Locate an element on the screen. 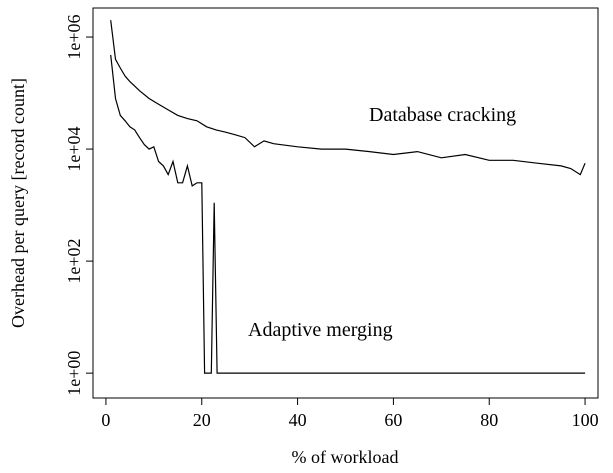 The height and width of the screenshot is (473, 613). x-tick-label: 100 is located at coordinates (585, 420).